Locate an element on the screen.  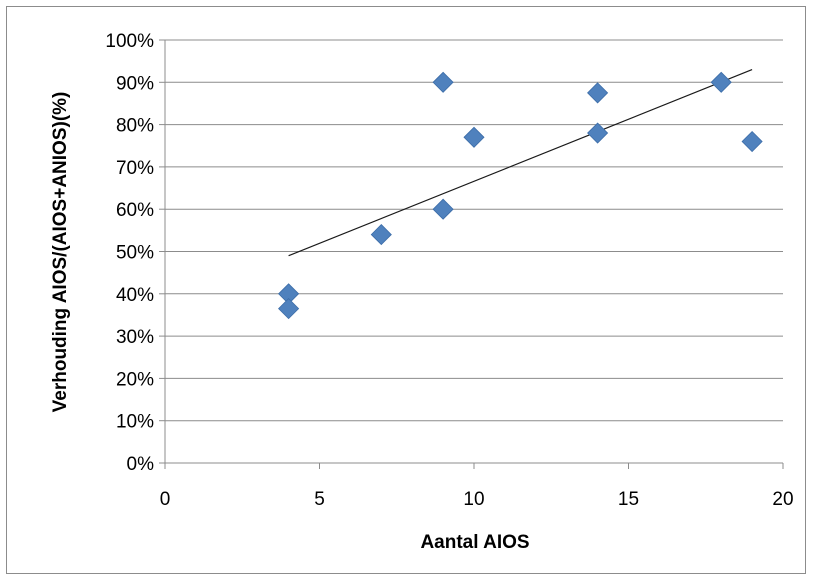
y-tick-label: 50% is located at coordinates (135, 253).